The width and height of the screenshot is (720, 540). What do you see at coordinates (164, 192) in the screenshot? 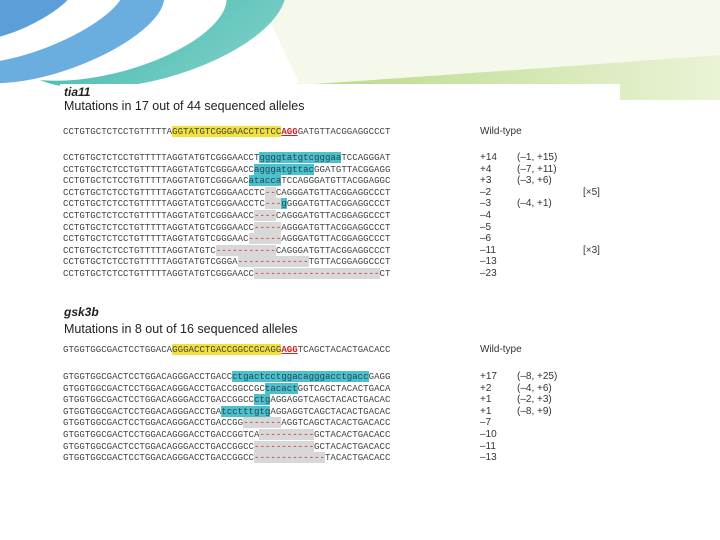
I see `sequence-segment: CCTGTGCTCTCCTGTTTTTAGGTATGTCGGGAACCTC` at bounding box center [164, 192].